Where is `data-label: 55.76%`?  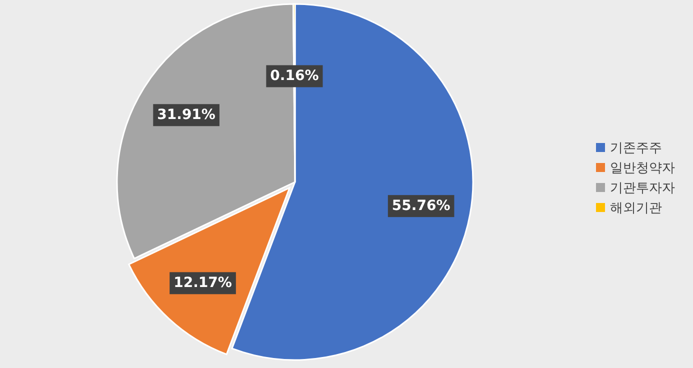 data-label: 55.76% is located at coordinates (421, 206).